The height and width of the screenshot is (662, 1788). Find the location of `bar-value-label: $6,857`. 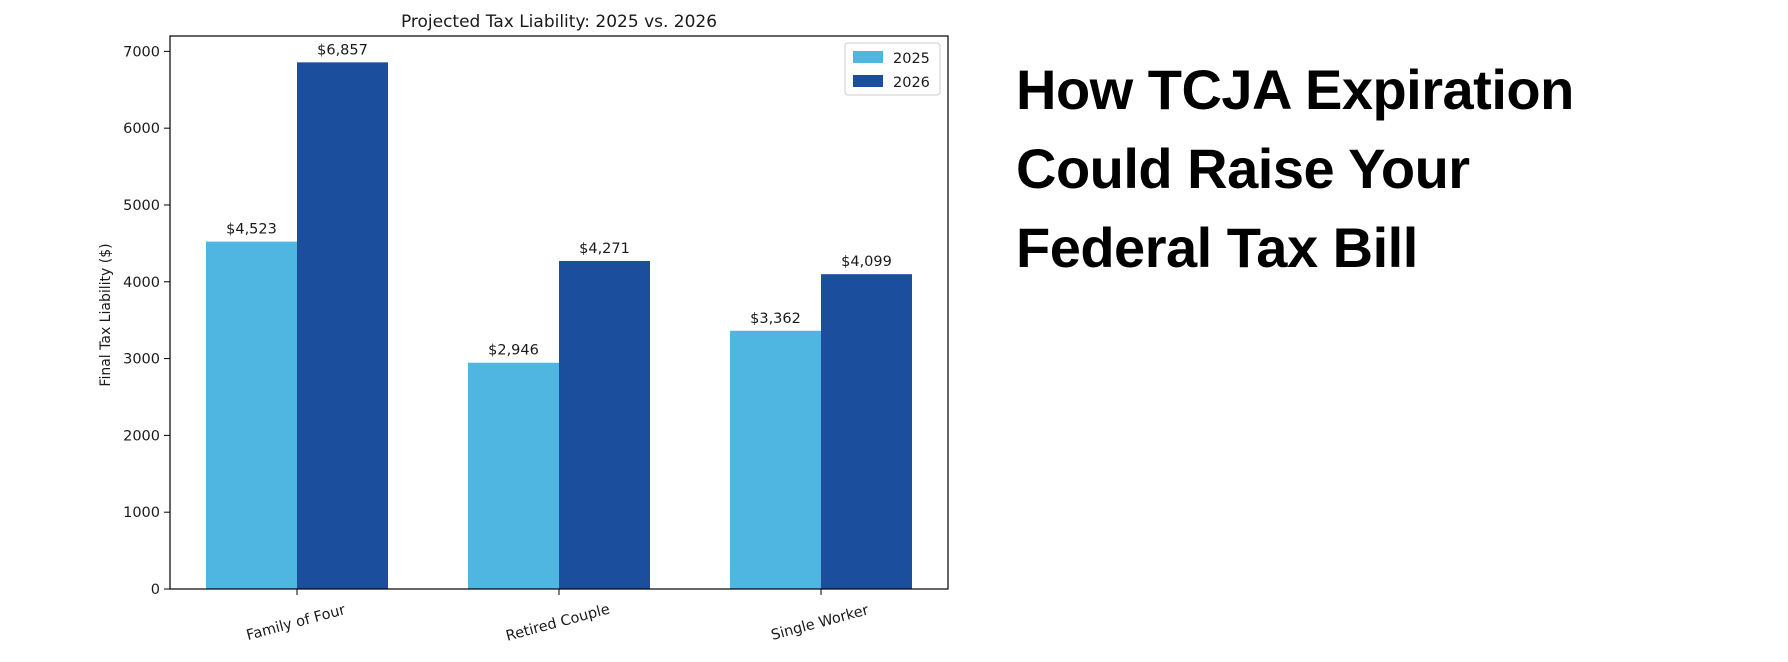

bar-value-label: $6,857 is located at coordinates (342, 50).